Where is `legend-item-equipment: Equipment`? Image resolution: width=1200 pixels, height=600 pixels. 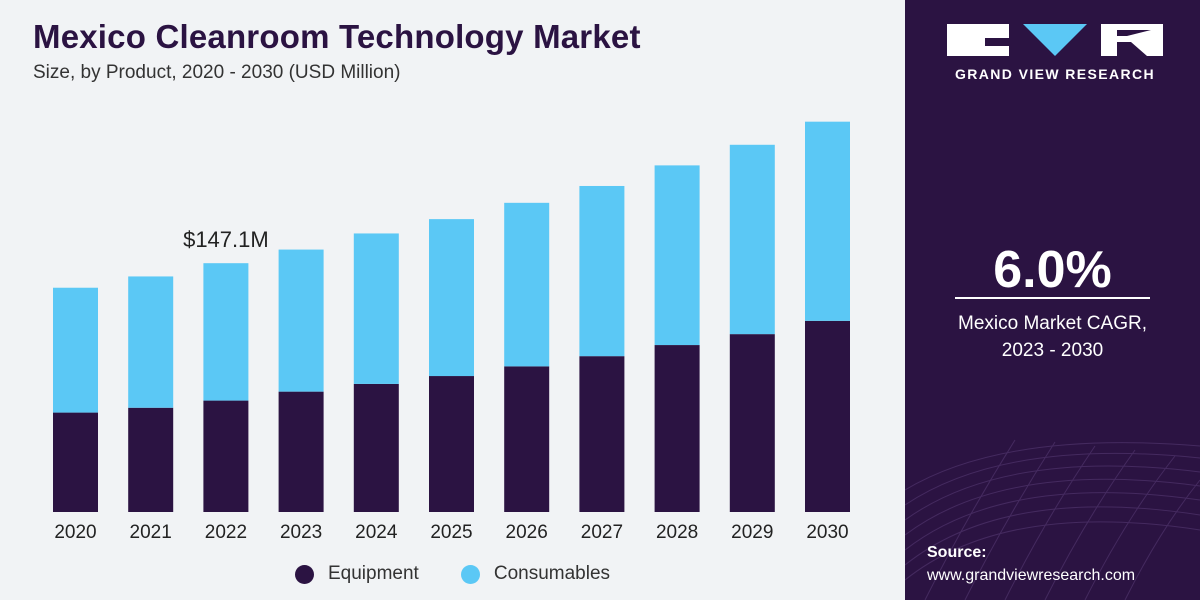 legend-item-equipment: Equipment is located at coordinates (357, 574).